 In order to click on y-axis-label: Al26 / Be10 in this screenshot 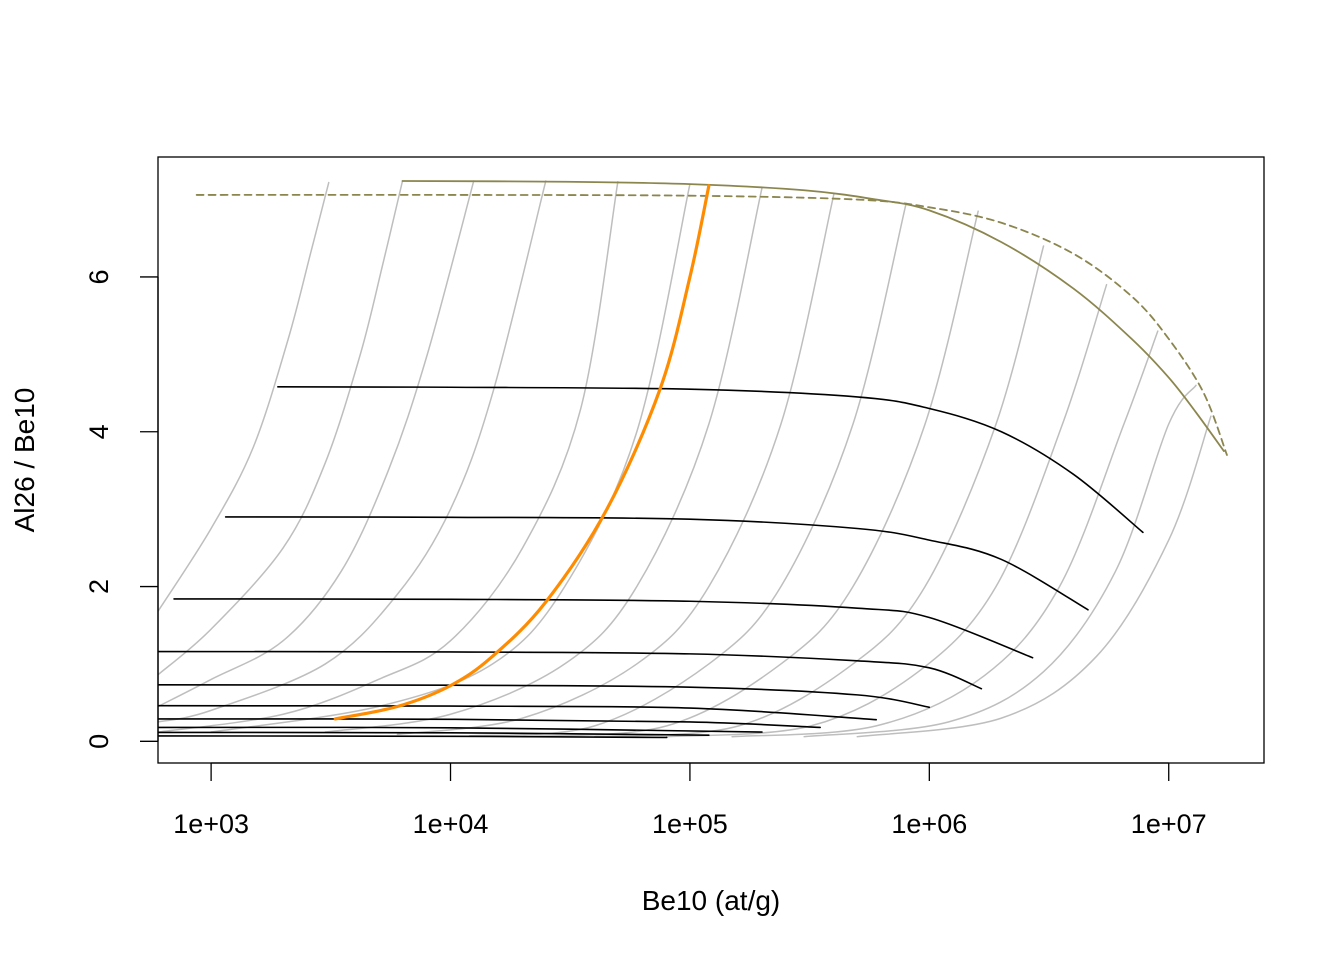, I will do `click(24, 460)`.